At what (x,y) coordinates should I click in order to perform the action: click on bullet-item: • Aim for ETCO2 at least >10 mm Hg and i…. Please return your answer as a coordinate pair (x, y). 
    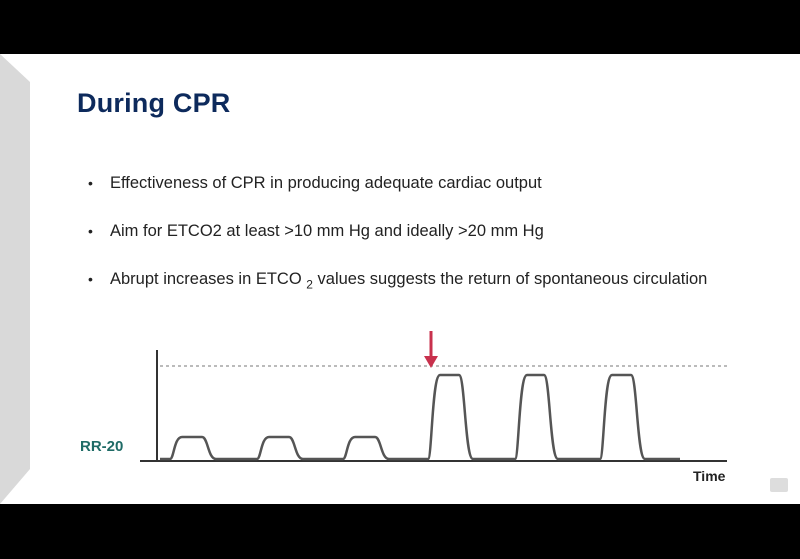
    Looking at the image, I should click on (397, 244).